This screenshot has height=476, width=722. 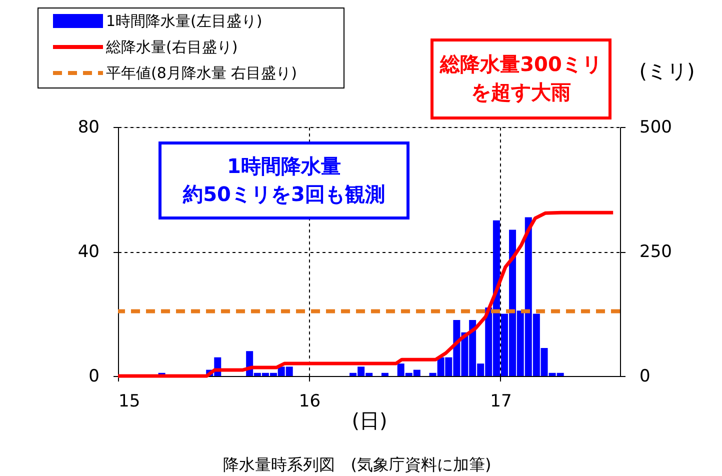 I want to click on text: 降水量時系列図 (気象庁資料に加筆), so click(x=357, y=464).